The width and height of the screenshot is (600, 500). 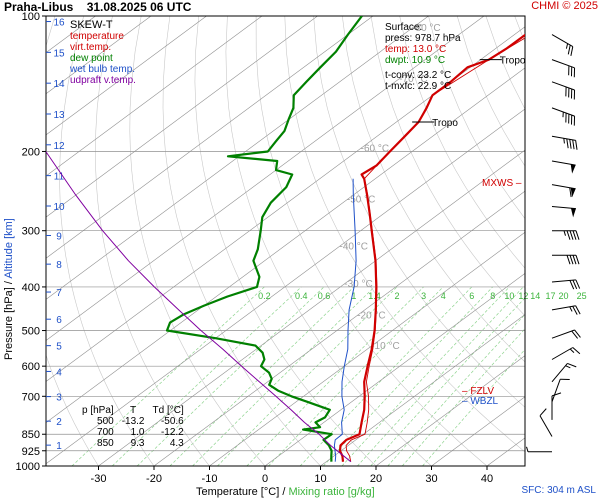 What do you see at coordinates (358, 284) in the screenshot?
I see `isotherm-label: -30 °C` at bounding box center [358, 284].